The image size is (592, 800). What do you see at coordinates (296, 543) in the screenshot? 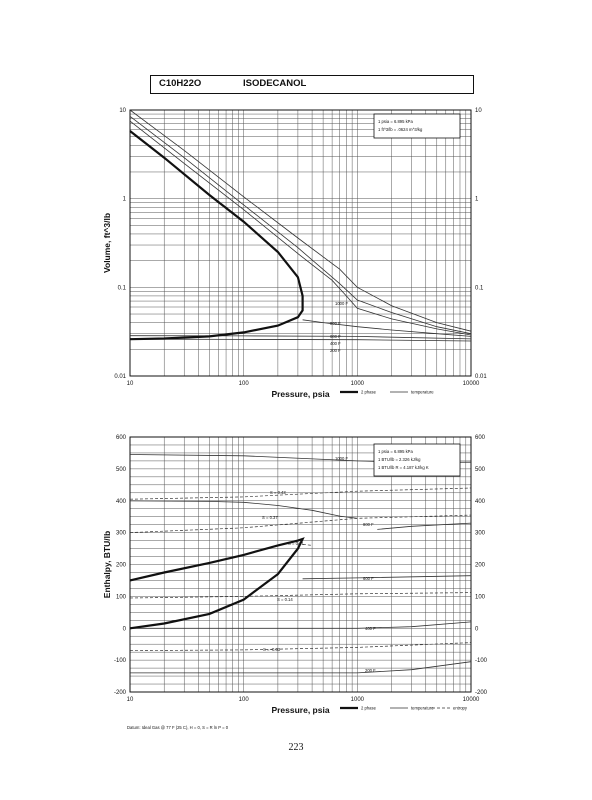
I see `entropy-label: S = 0.31` at bounding box center [296, 543].